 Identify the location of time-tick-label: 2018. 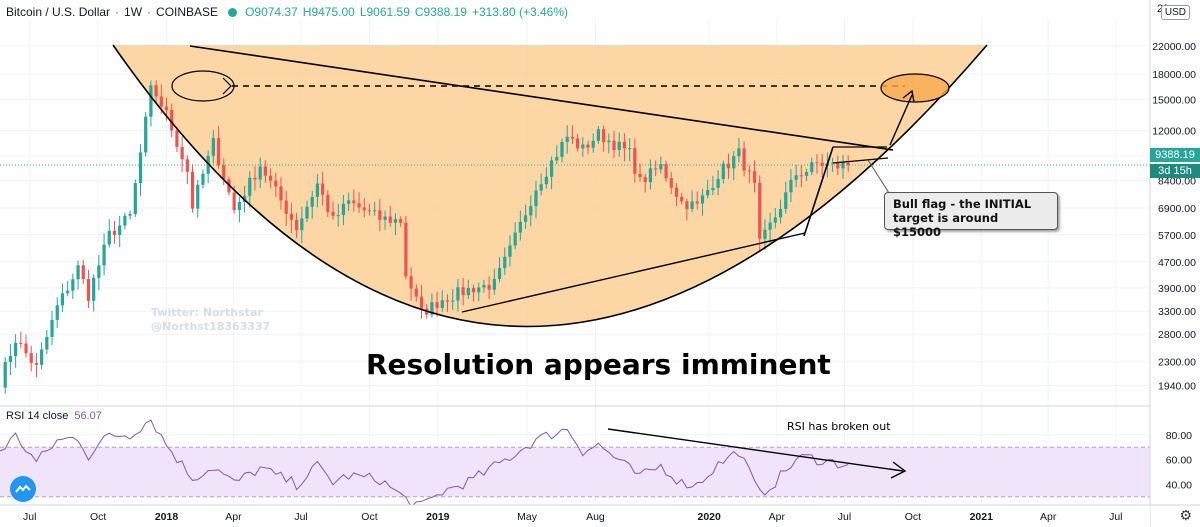
(167, 517).